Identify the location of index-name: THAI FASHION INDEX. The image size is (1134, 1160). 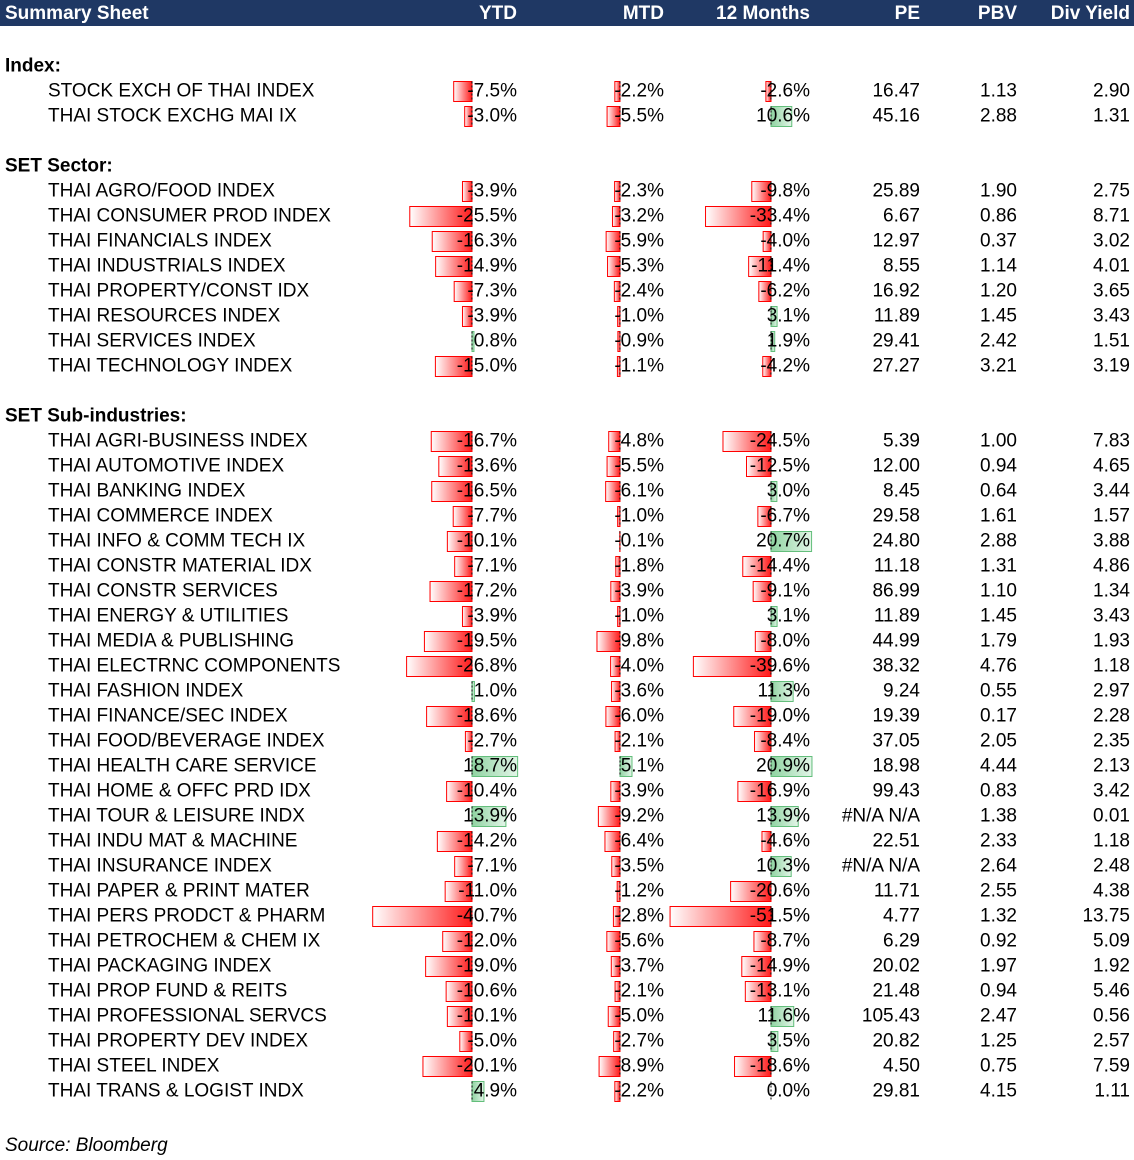
(146, 691).